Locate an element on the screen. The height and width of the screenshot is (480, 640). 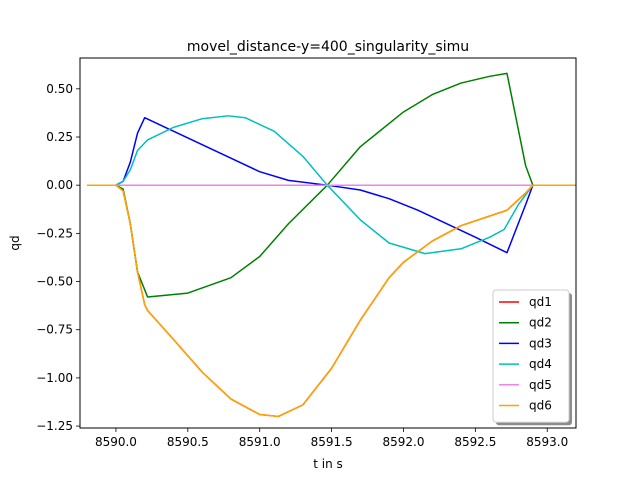
x-axis-label: t in s is located at coordinates (328, 464).